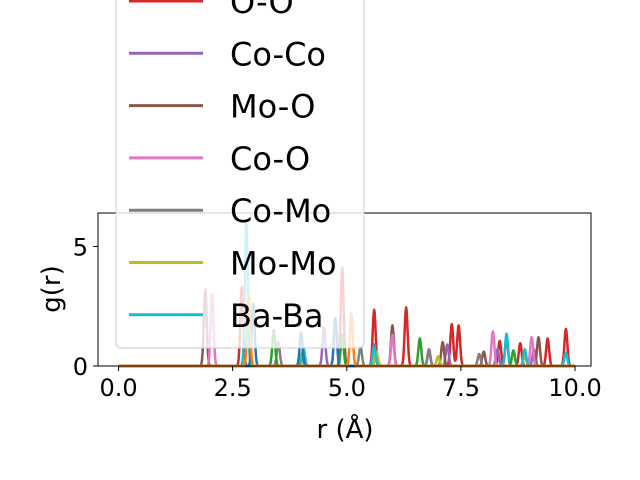  I want to click on legend-label: Co-Mo, so click(280, 211).